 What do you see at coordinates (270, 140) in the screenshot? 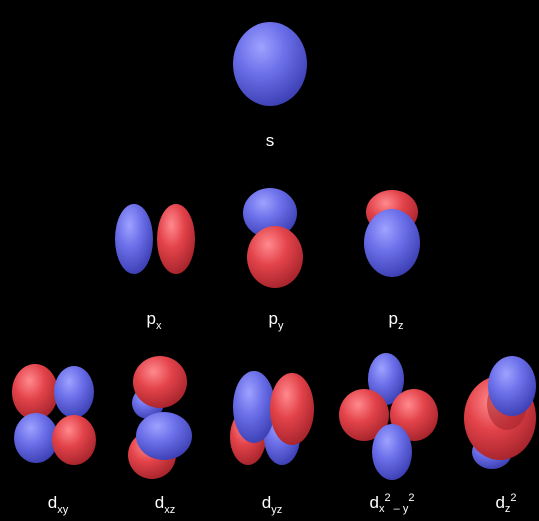
I see `s-label: s` at bounding box center [270, 140].